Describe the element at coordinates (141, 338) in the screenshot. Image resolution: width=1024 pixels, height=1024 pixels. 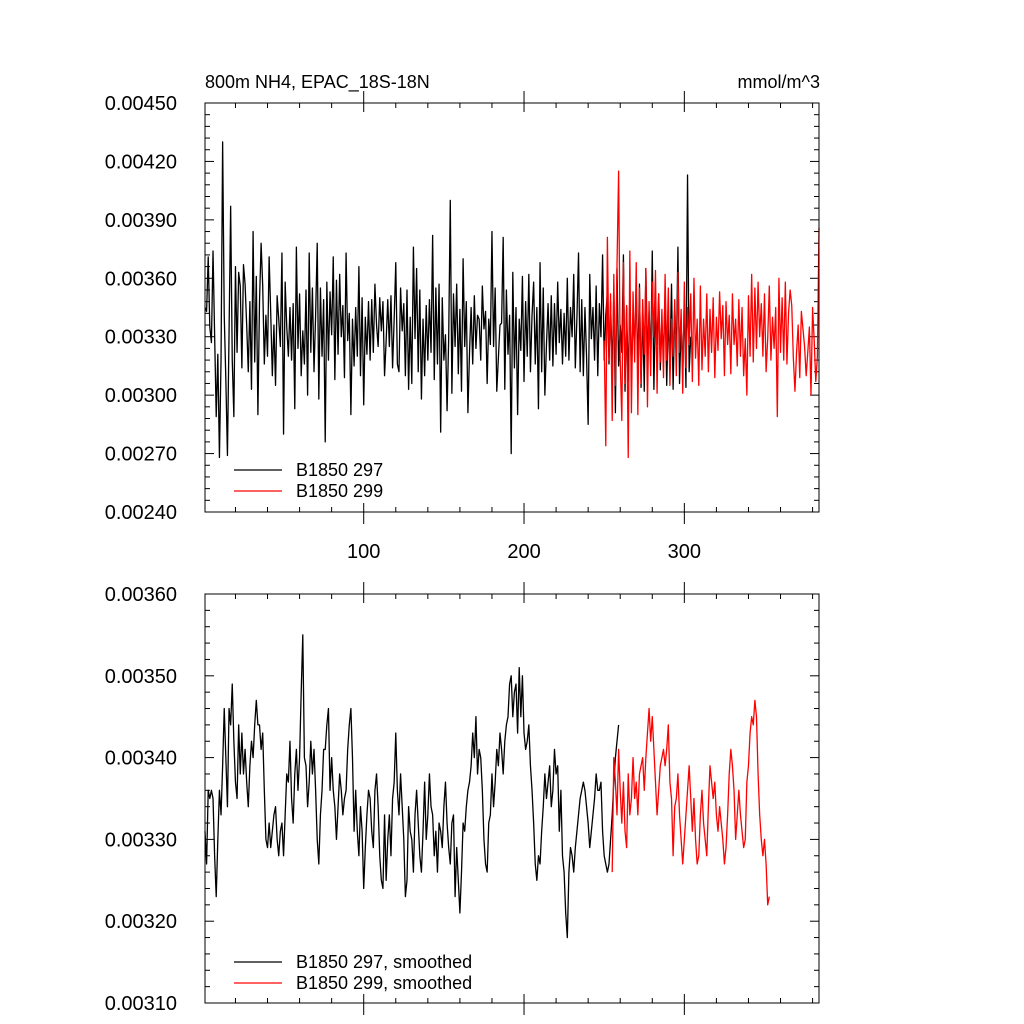
I see `top-y-tick-label: 0.00330` at that location.